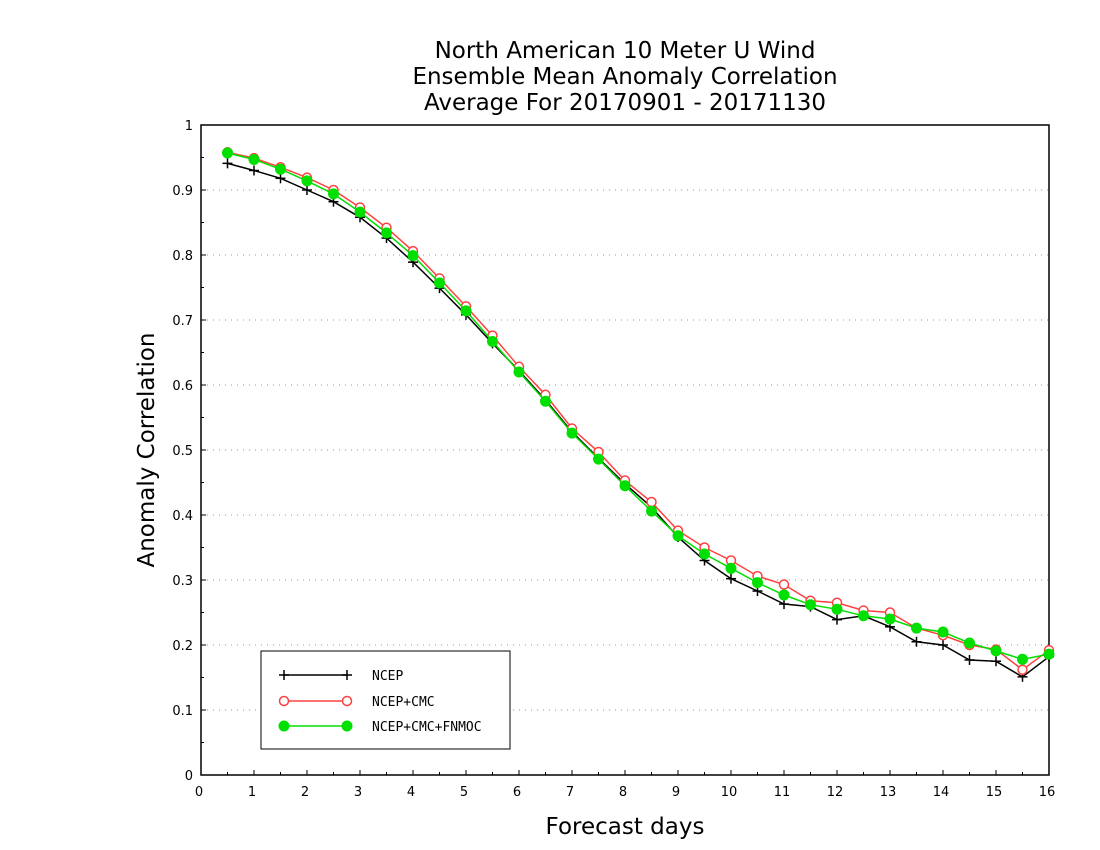 This screenshot has height=850, width=1100. I want to click on x-tick-label: 1, so click(252, 792).